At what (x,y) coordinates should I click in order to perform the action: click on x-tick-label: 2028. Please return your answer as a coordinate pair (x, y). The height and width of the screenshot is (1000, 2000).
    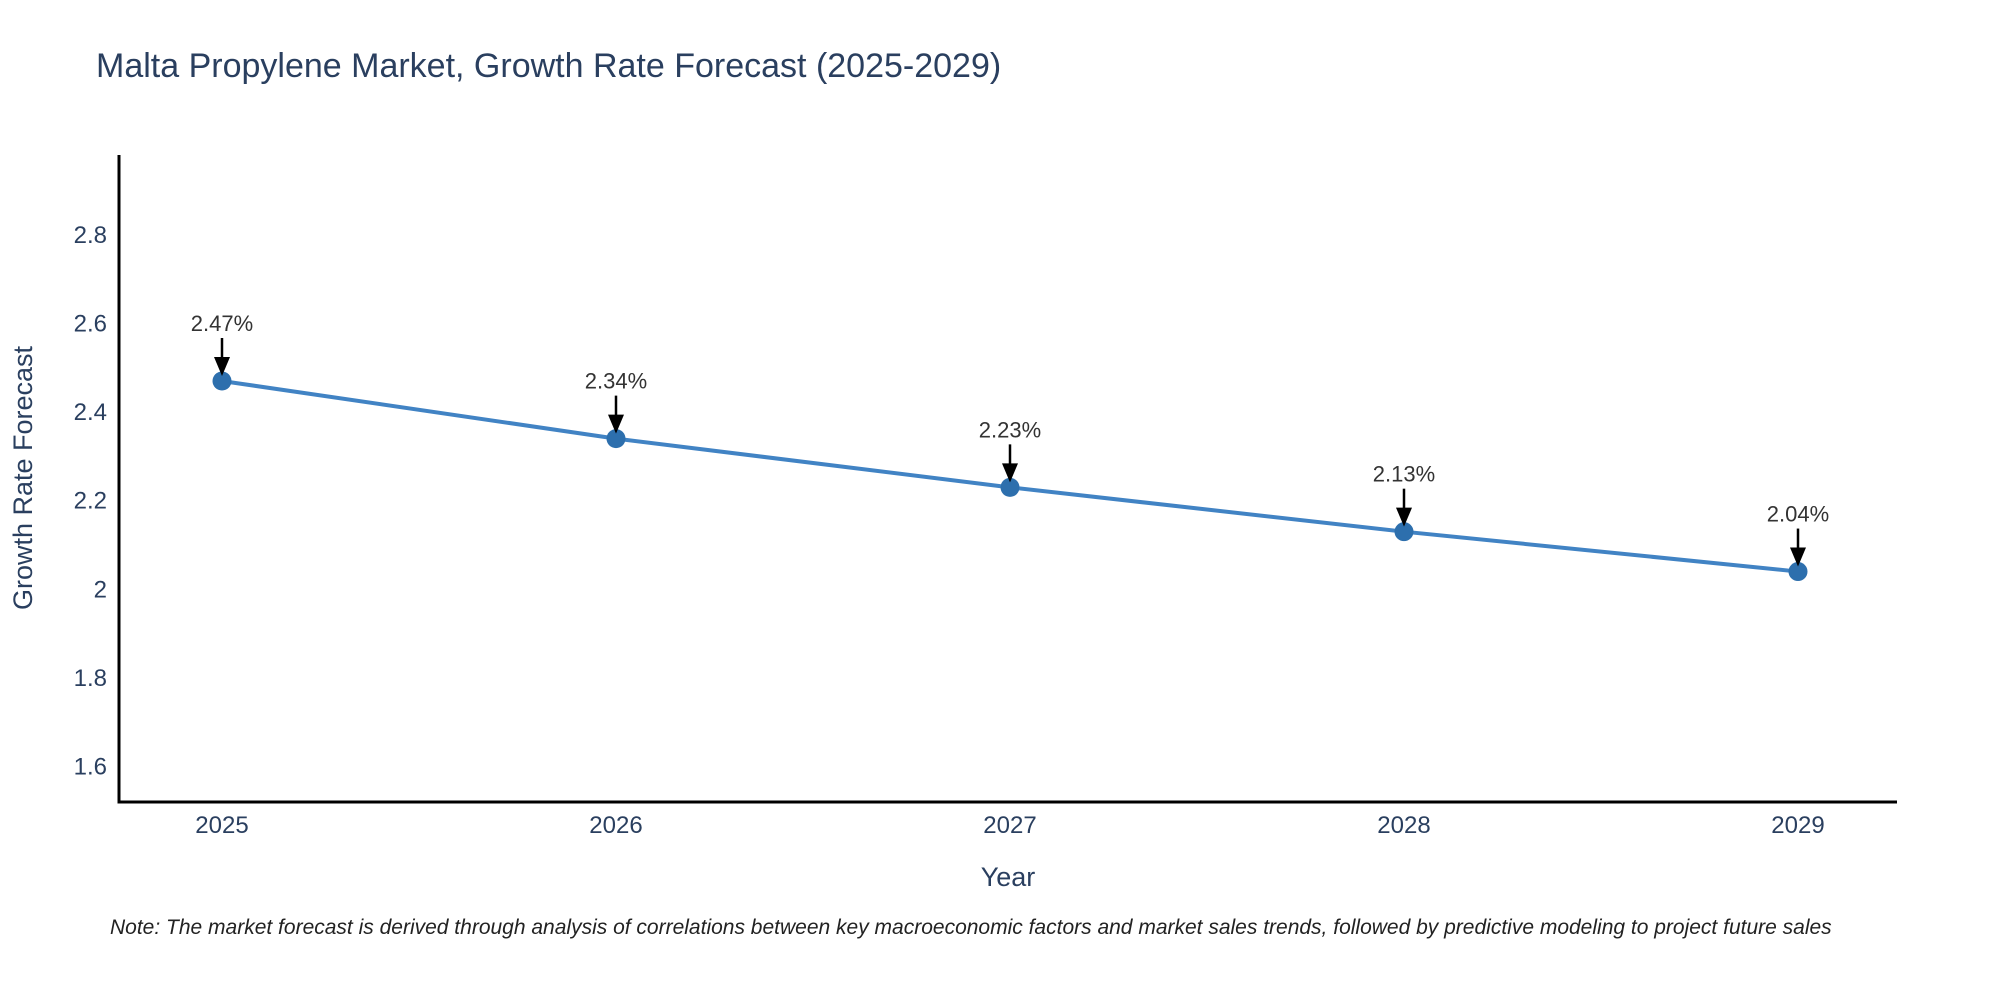
    Looking at the image, I should click on (1403, 825).